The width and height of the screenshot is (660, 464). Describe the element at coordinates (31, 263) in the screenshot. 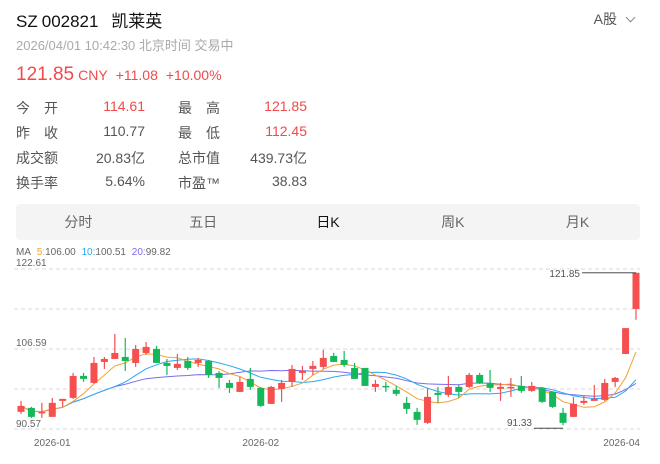

I see `y-tick-label: 122.61` at that location.